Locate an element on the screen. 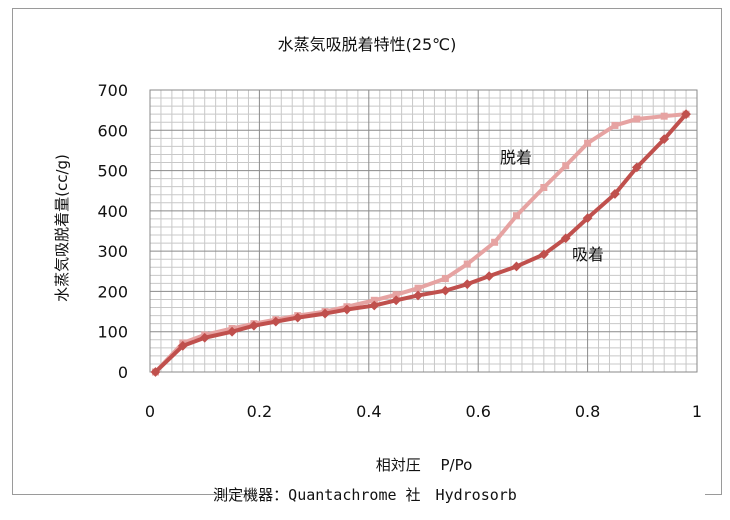  footer-mask is located at coordinates (477, 498).